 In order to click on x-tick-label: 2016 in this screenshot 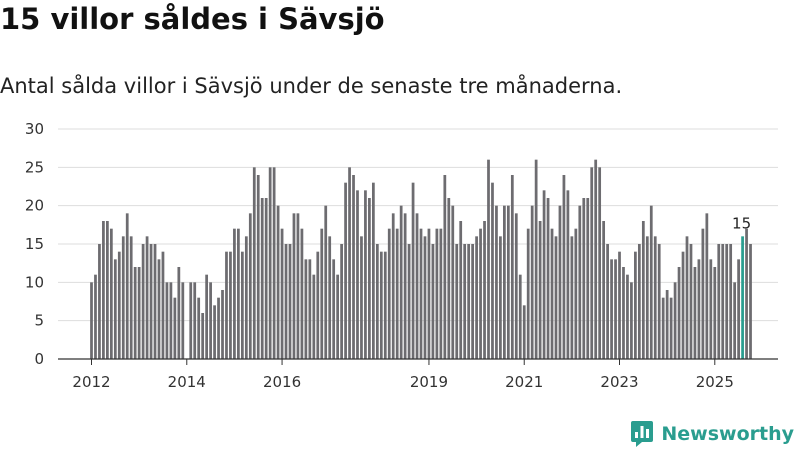, I will do `click(282, 382)`.